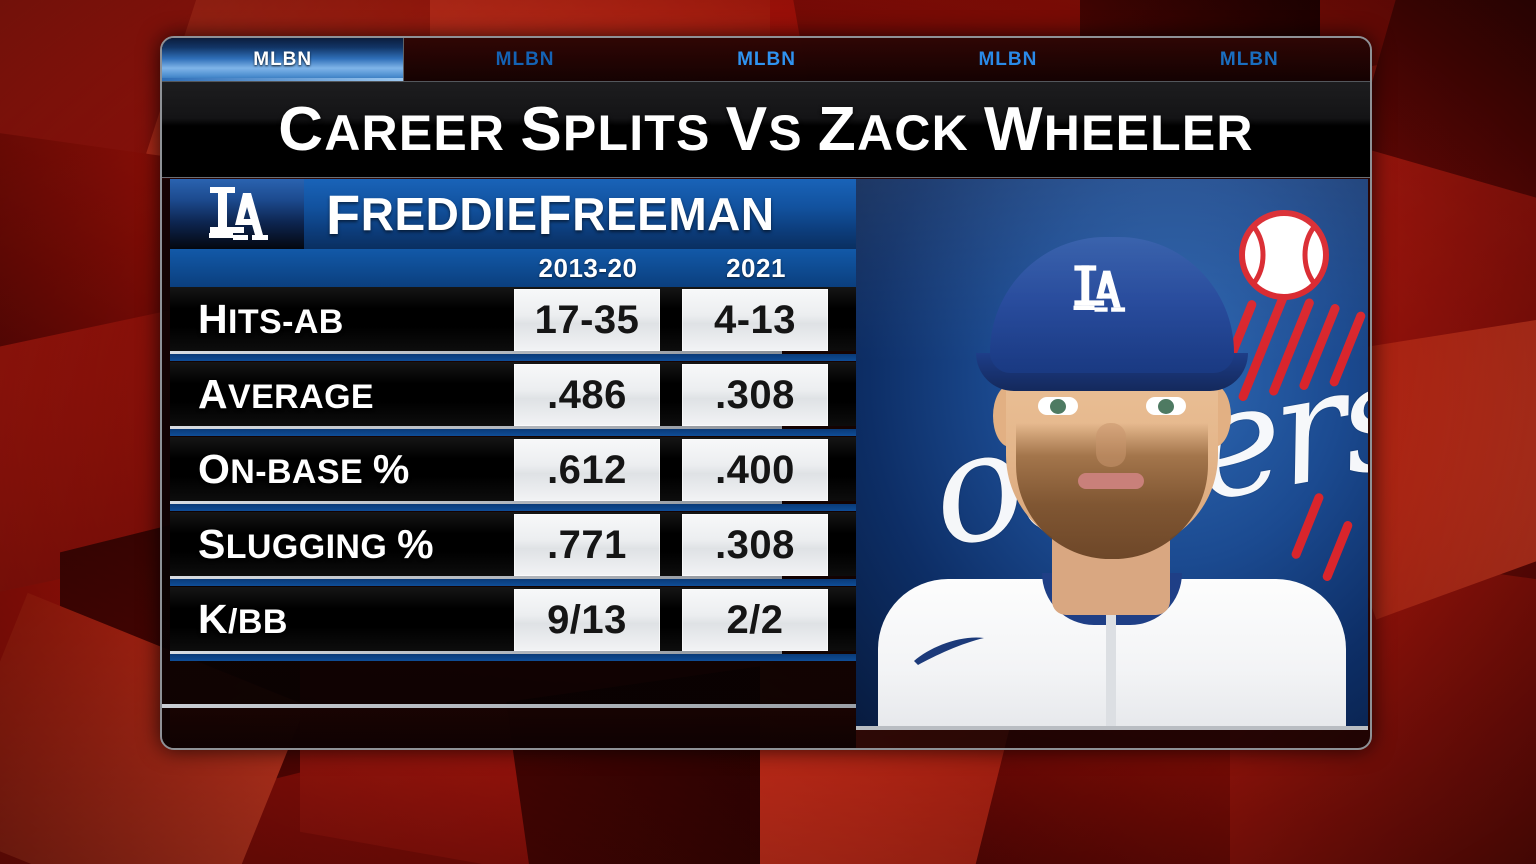 This screenshot has width=1536, height=864. I want to click on tab-bar: MLBN MLBN MLBN MLBN MLBN, so click(766, 60).